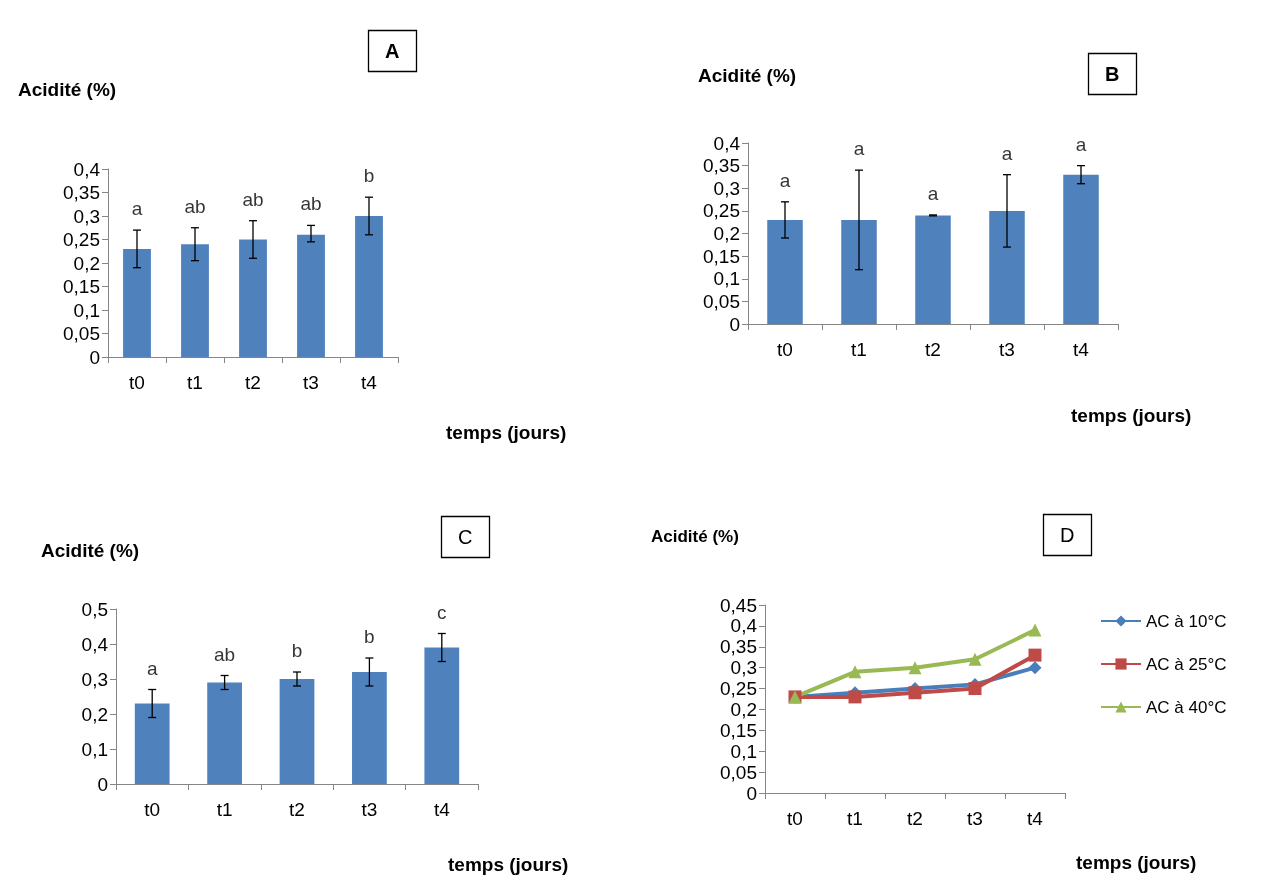 Image resolution: width=1263 pixels, height=882 pixels. Describe the element at coordinates (738, 605) in the screenshot. I see `y-tick-label: 0,45` at that location.